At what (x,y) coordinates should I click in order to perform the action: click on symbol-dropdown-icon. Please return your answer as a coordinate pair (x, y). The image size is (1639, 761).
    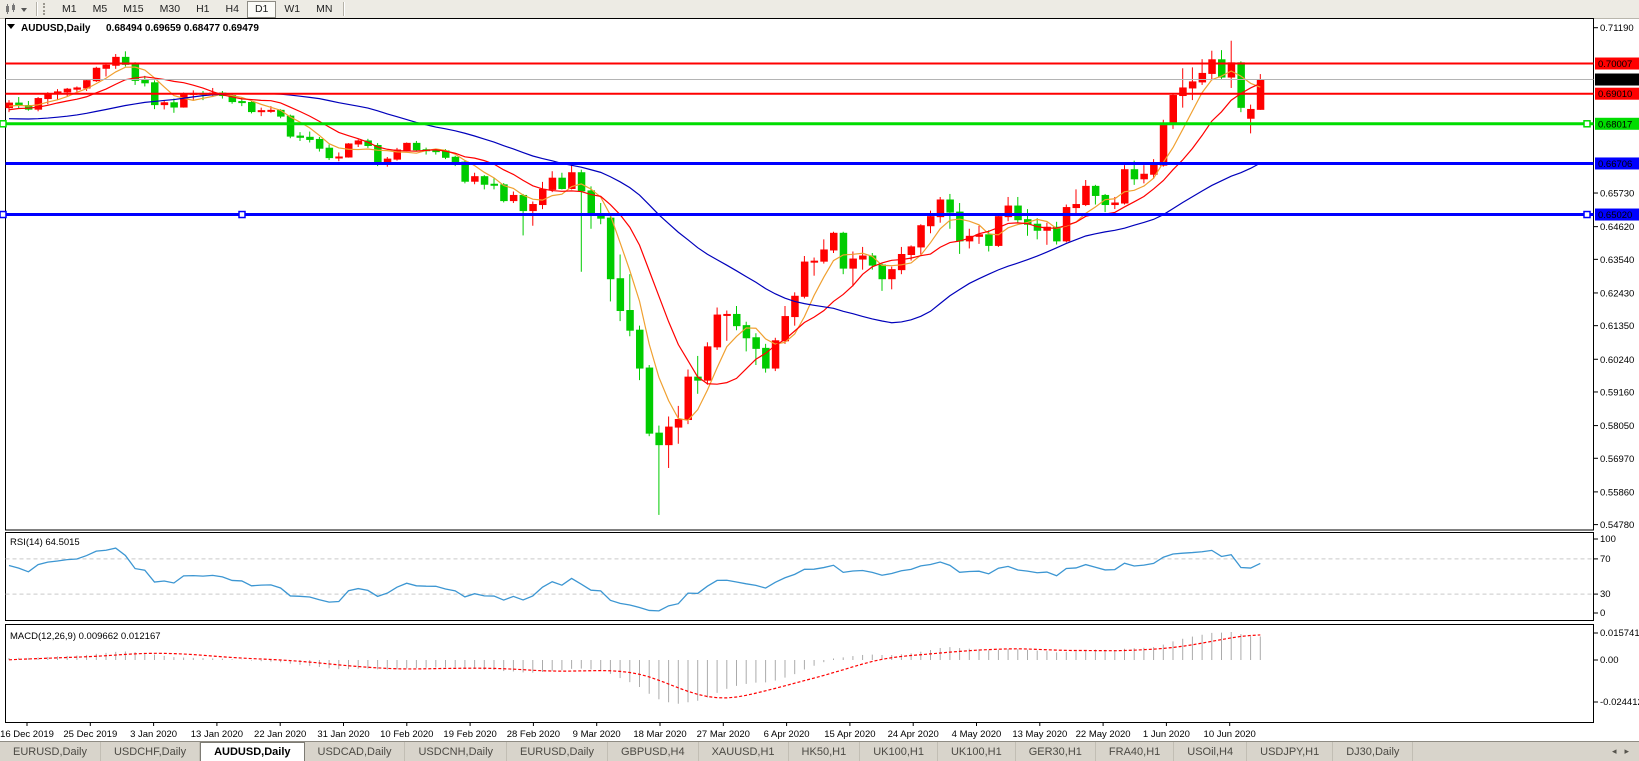
    Looking at the image, I should click on (11, 26).